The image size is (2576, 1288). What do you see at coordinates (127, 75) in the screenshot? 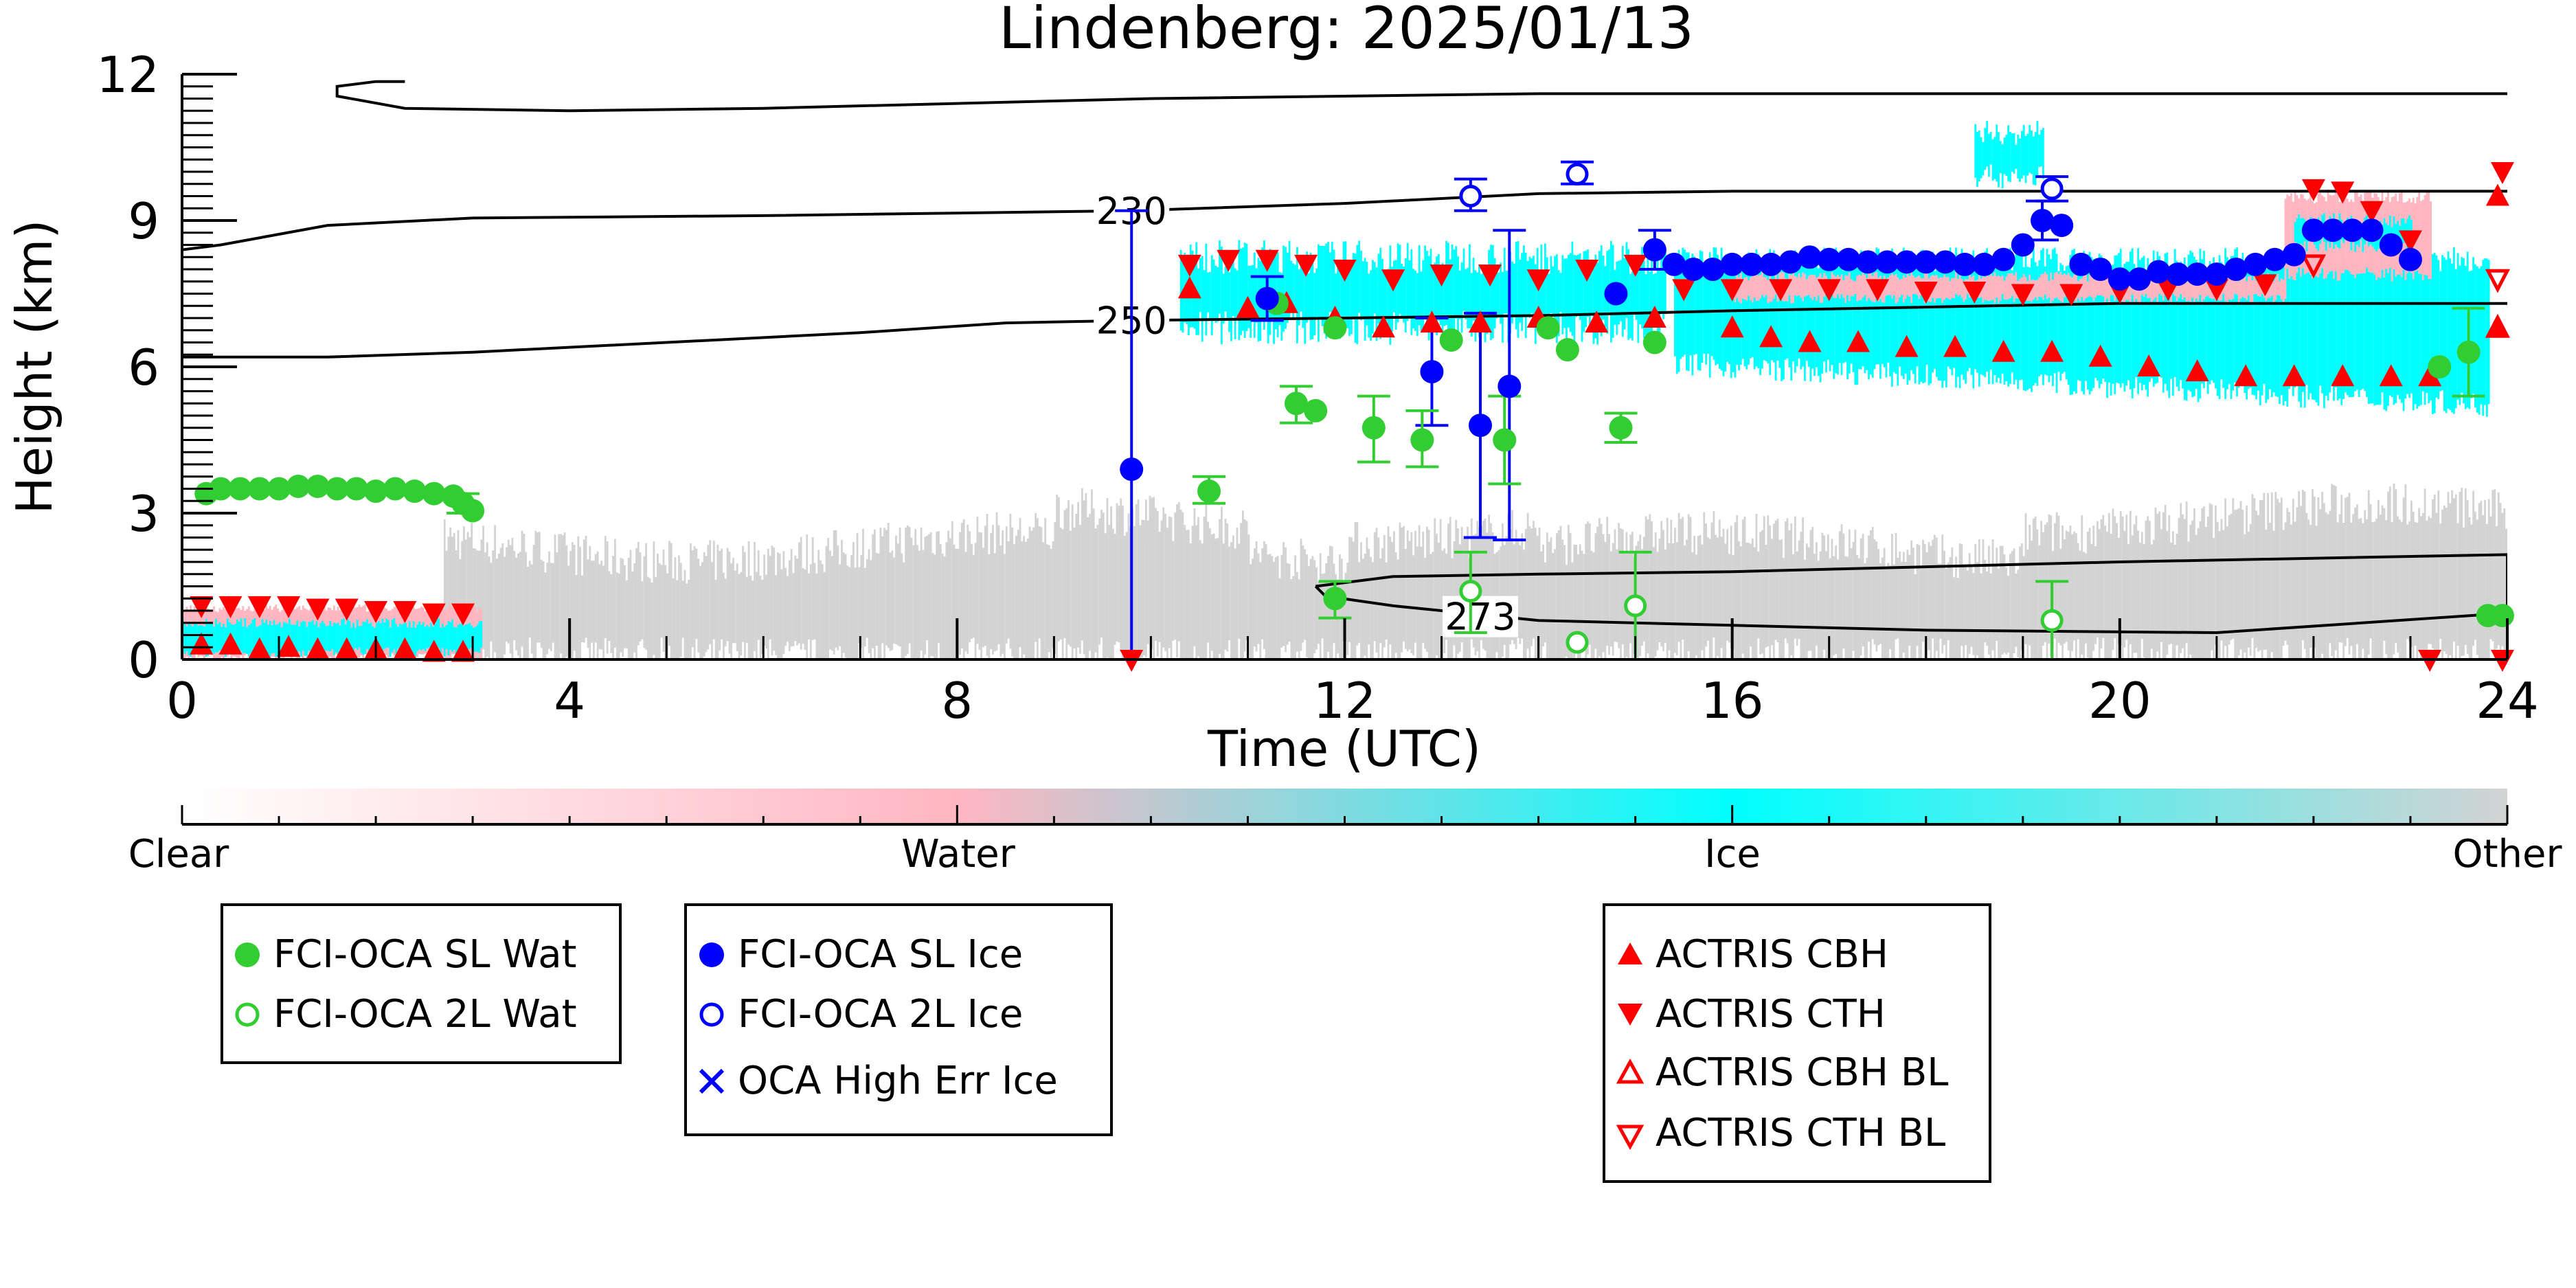
I see `y-tick-label: 12` at bounding box center [127, 75].